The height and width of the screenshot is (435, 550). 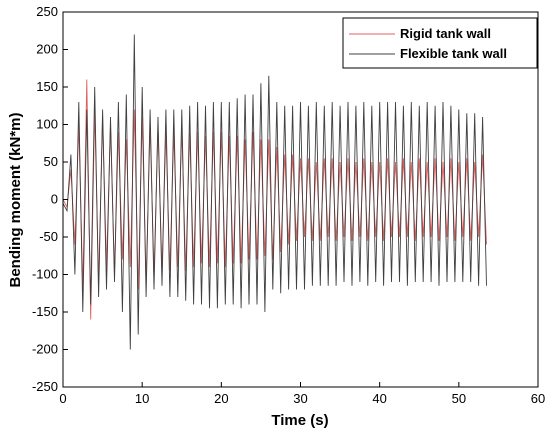 I want to click on y-tick-label: 100, so click(x=47, y=124).